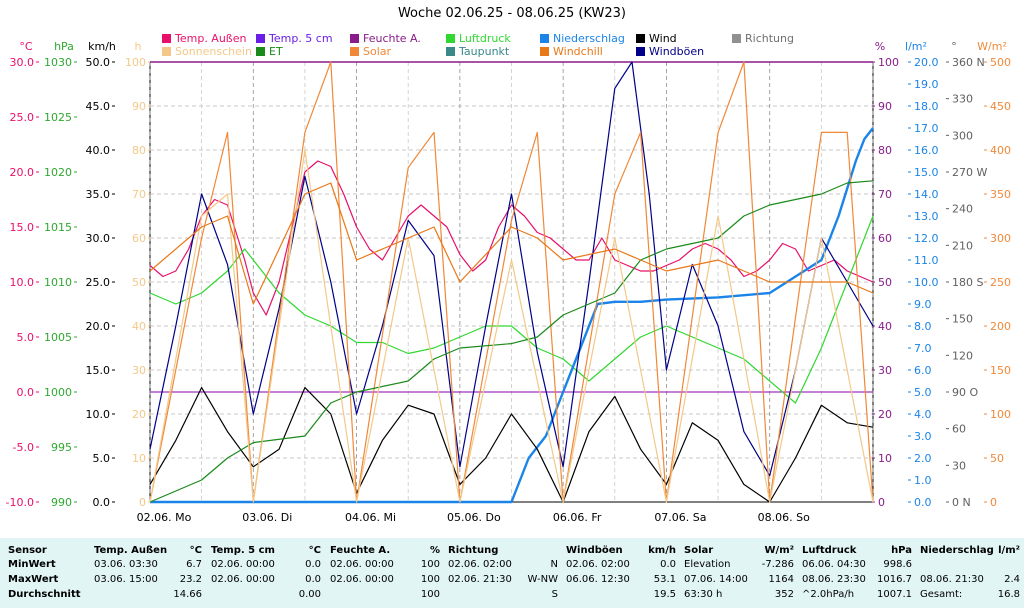 The width and height of the screenshot is (1024, 608). Describe the element at coordinates (680, 517) in the screenshot. I see `x-tick-label: 07.06. Sa` at that location.